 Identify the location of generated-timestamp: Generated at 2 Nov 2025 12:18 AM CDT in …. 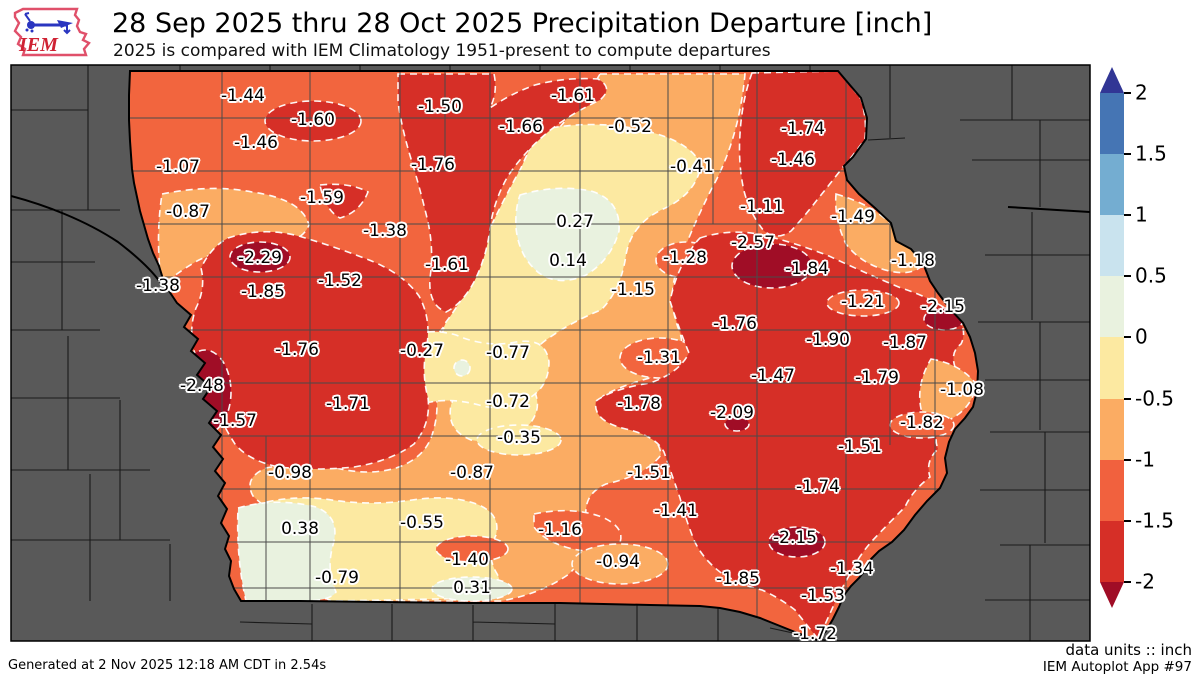
(167, 665).